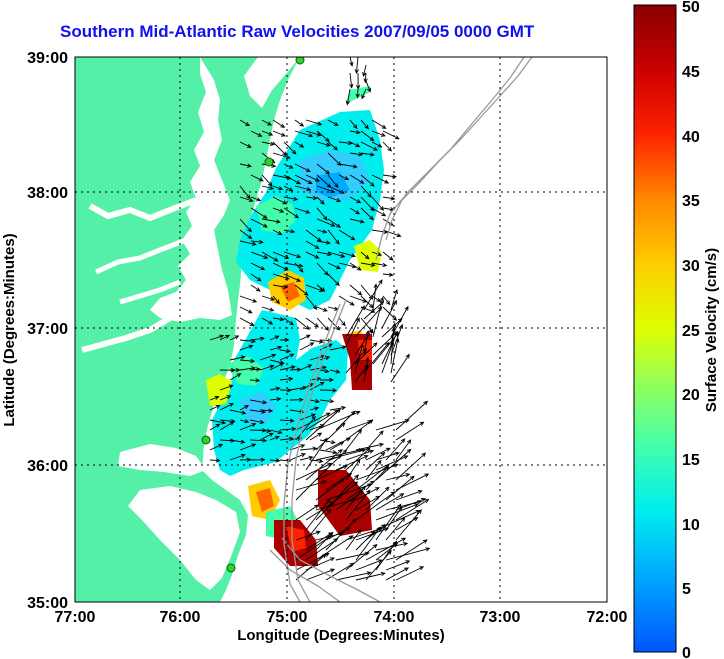 The width and height of the screenshot is (724, 659). Describe the element at coordinates (686, 652) in the screenshot. I see `colorbar-tick-label: 0` at that location.